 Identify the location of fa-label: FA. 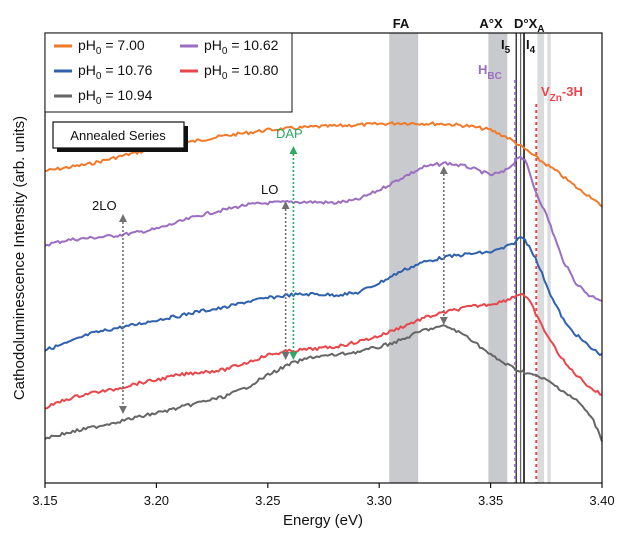
(401, 23).